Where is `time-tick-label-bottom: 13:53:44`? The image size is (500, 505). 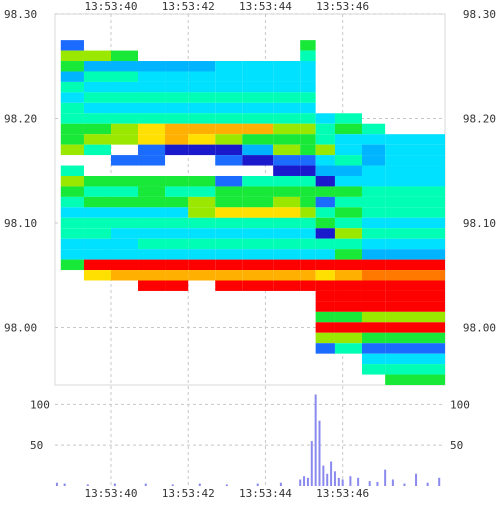 time-tick-label-bottom: 13:53:44 is located at coordinates (265, 493).